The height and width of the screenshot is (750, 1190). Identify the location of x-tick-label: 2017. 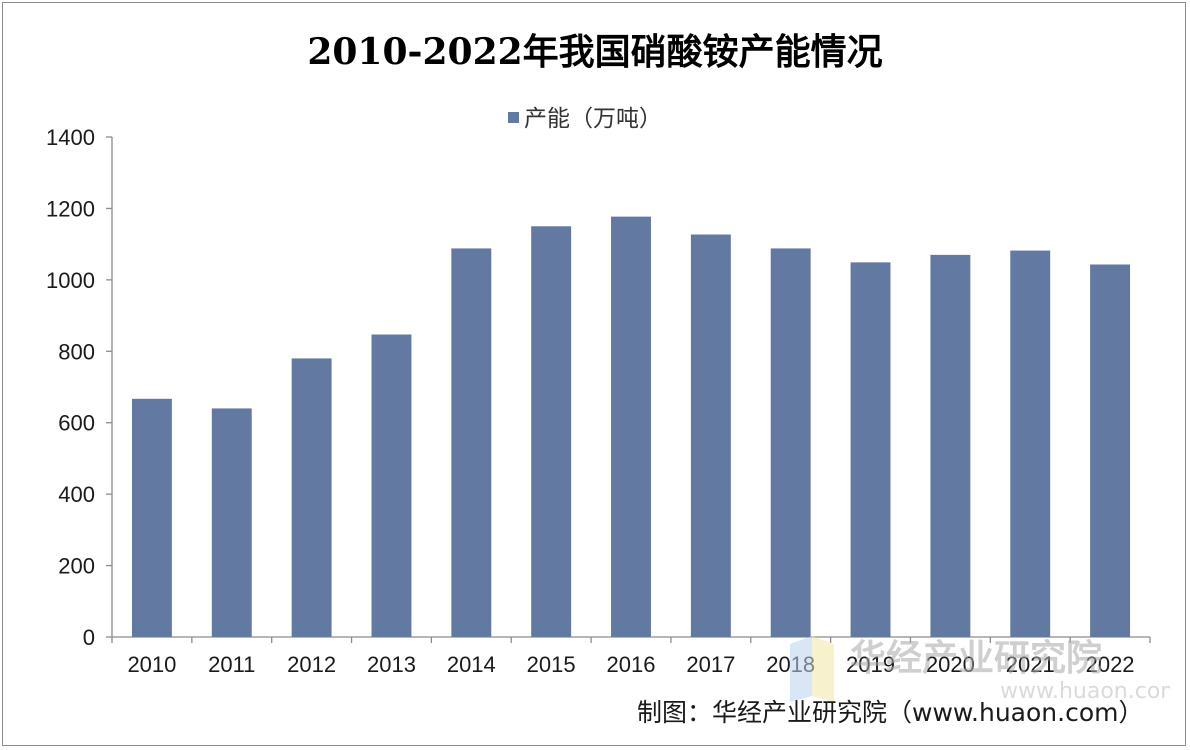
(710, 664).